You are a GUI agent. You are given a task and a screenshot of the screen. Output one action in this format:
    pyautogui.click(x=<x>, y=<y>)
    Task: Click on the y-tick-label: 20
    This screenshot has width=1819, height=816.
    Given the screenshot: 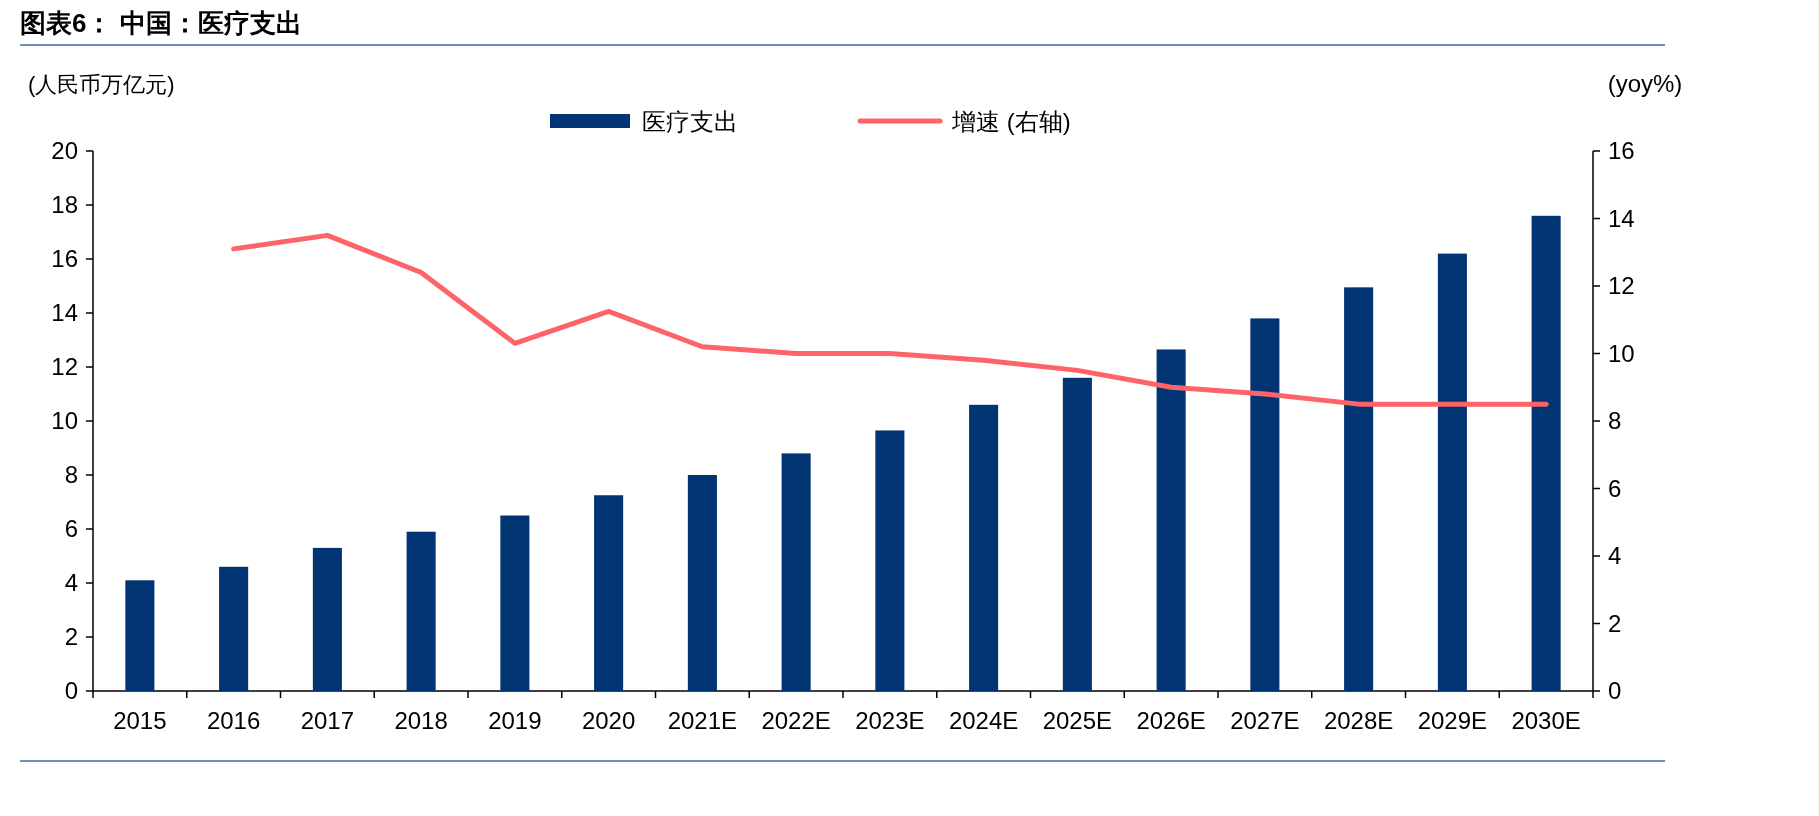 What is the action you would take?
    pyautogui.click(x=64, y=150)
    